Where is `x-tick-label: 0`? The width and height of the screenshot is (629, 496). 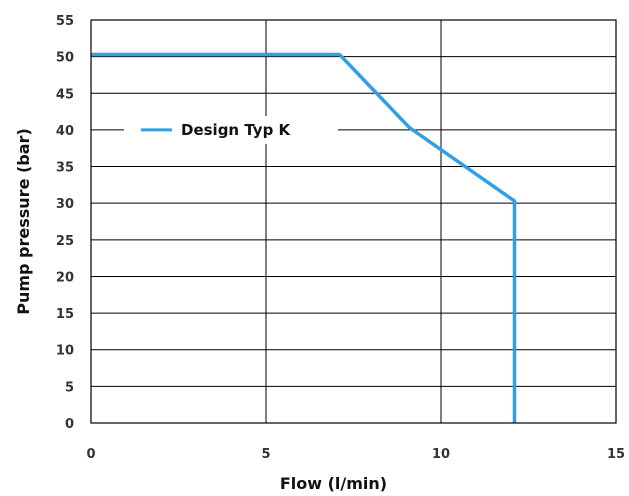
x-tick-label: 0 is located at coordinates (90, 454).